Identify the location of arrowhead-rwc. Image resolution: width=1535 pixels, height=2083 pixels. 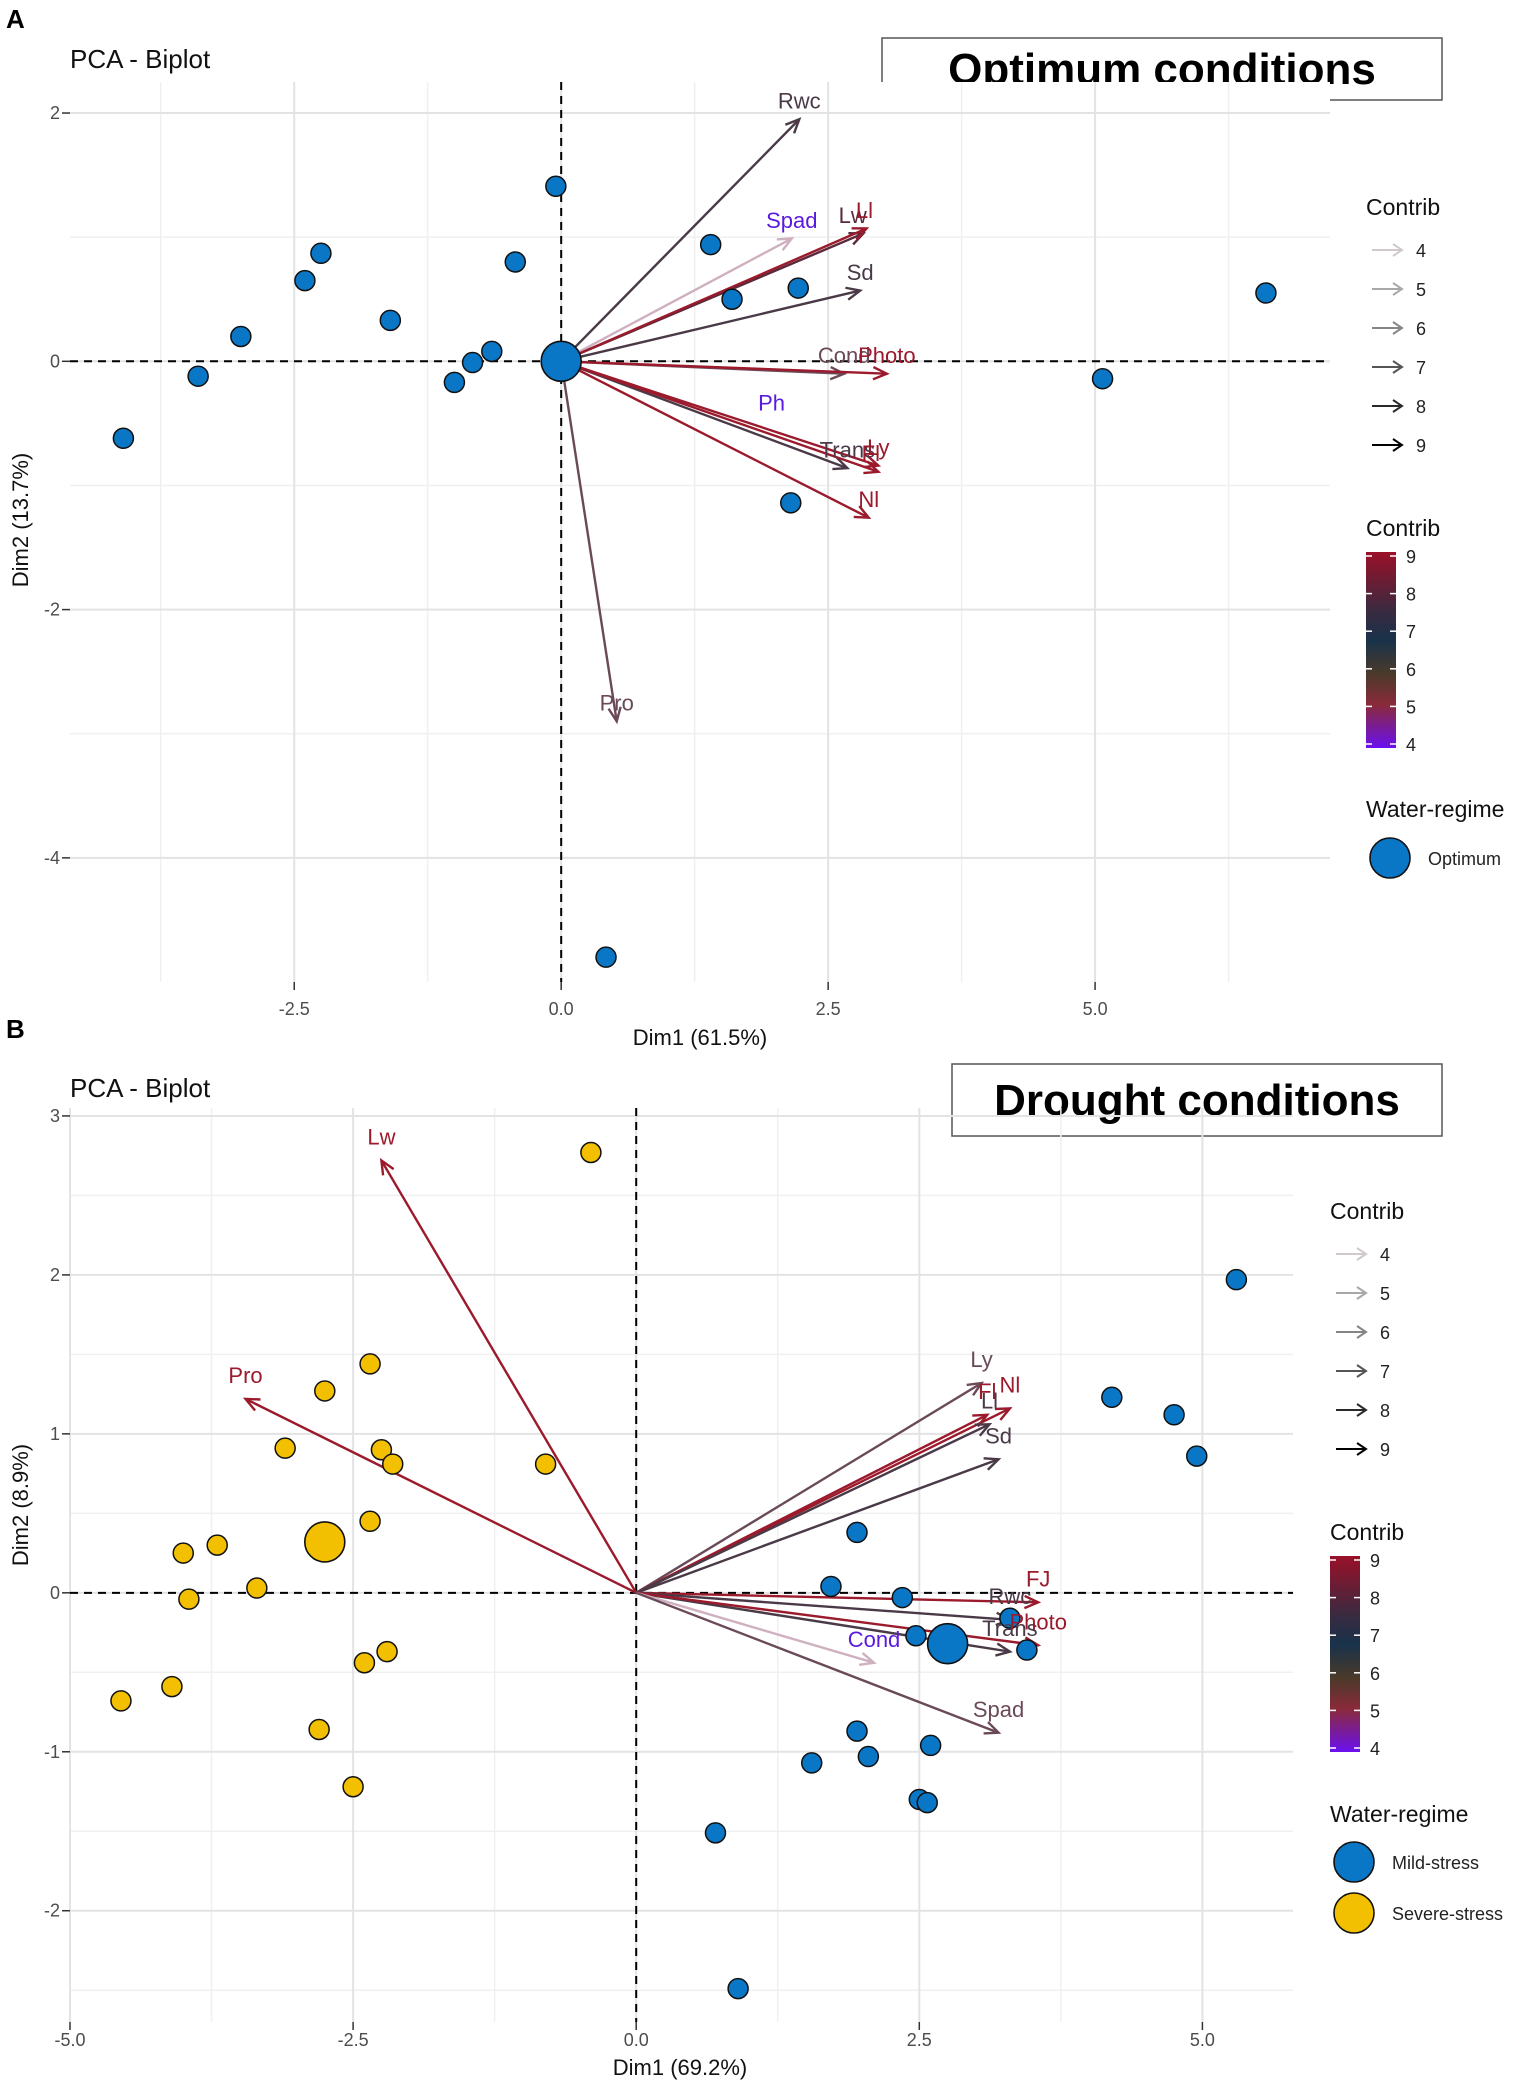
(793, 125).